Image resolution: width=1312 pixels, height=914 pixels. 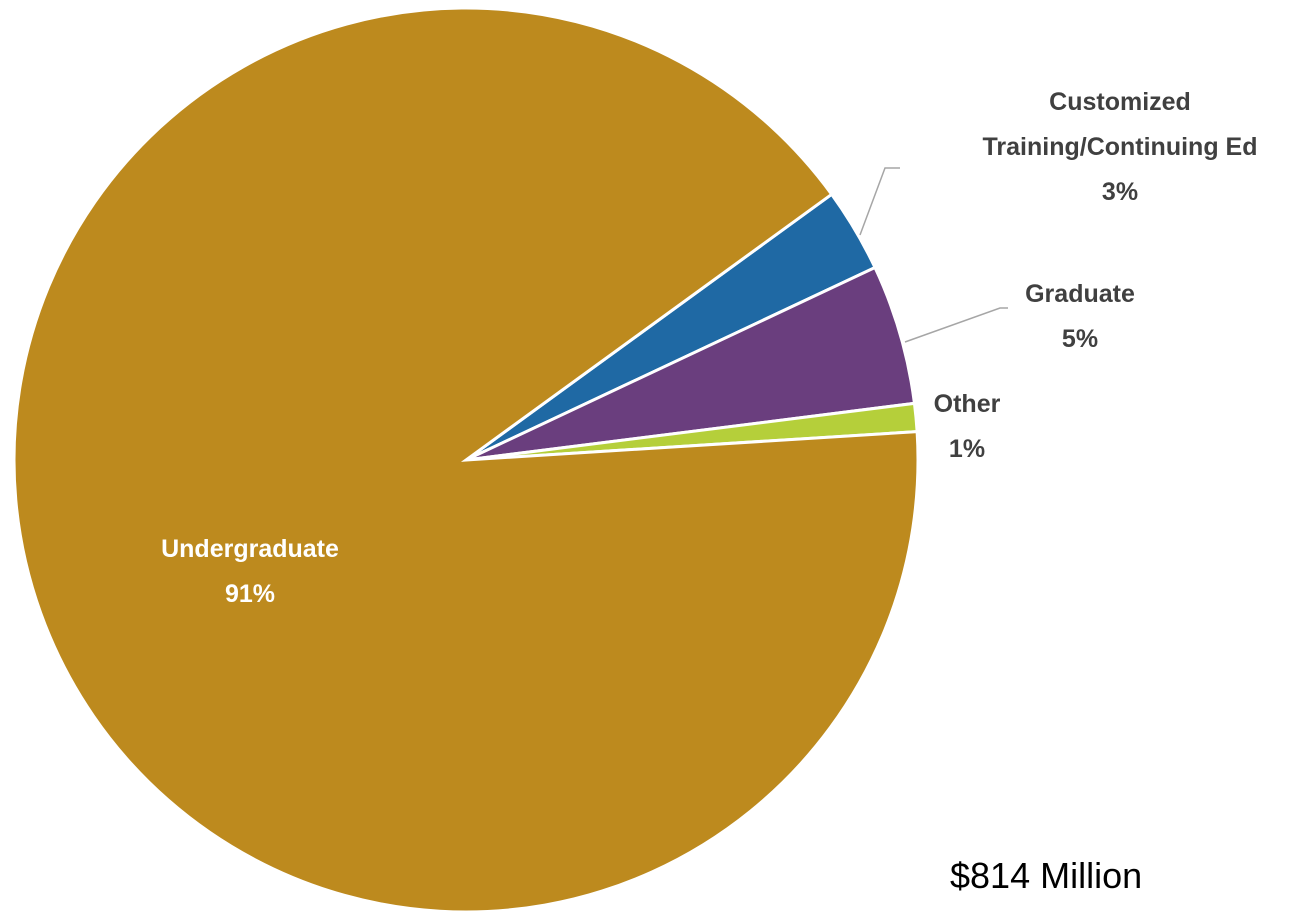 I want to click on data-label: Other 1%, so click(x=967, y=427).